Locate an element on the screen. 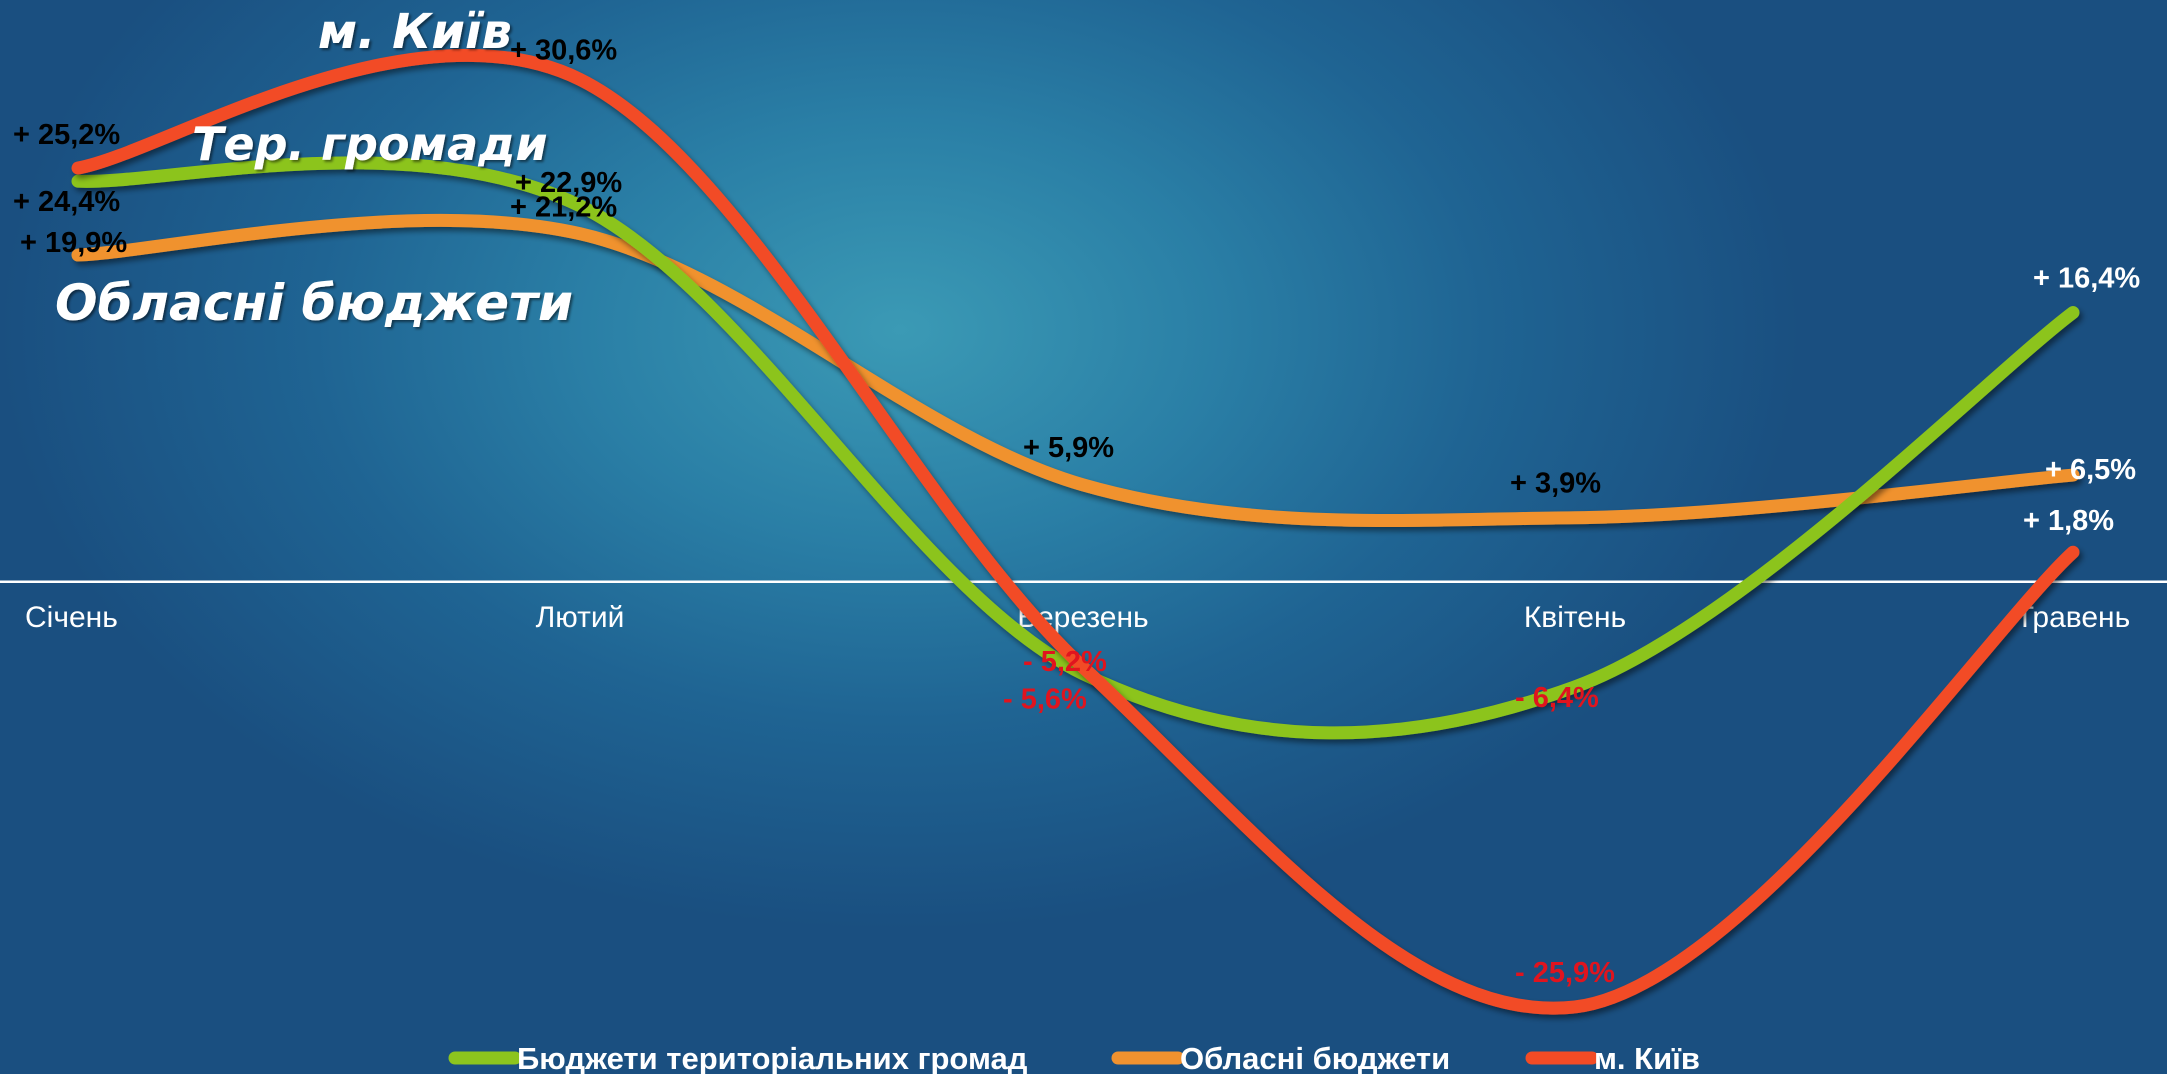 The height and width of the screenshot is (1074, 2167). data-label-kyiv: + 30,6% is located at coordinates (563, 50).